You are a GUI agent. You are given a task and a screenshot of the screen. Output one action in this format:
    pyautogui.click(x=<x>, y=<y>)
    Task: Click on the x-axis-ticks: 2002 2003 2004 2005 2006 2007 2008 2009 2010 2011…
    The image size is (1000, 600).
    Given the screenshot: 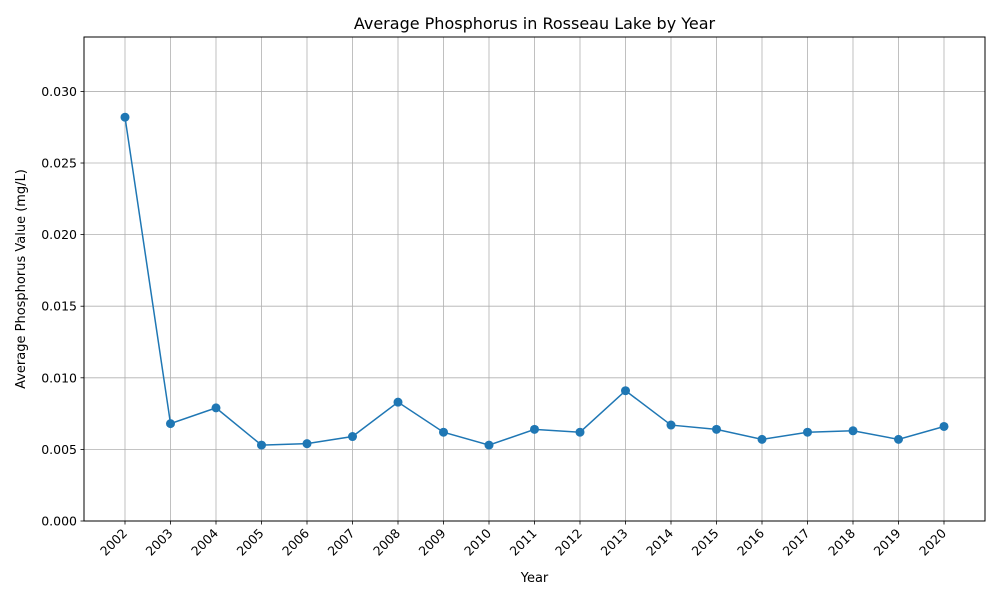 What is the action you would take?
    pyautogui.click(x=523, y=540)
    